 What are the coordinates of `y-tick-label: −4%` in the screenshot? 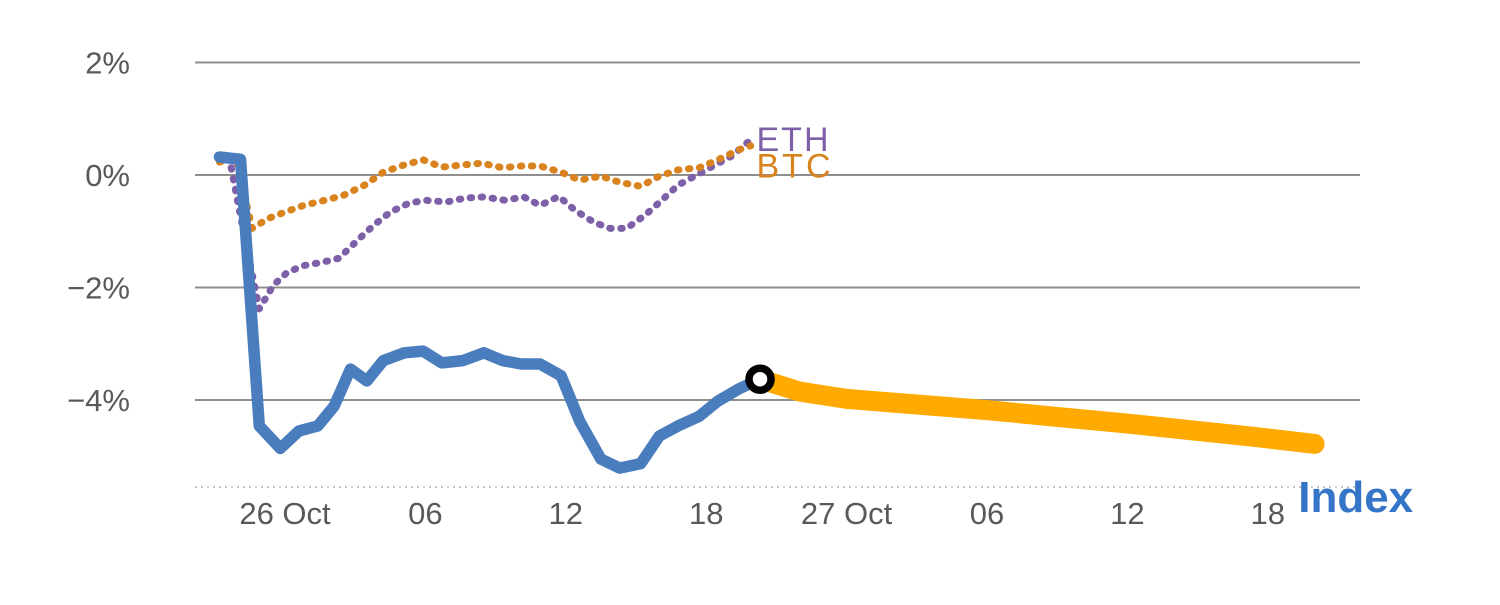 It's located at (98, 400).